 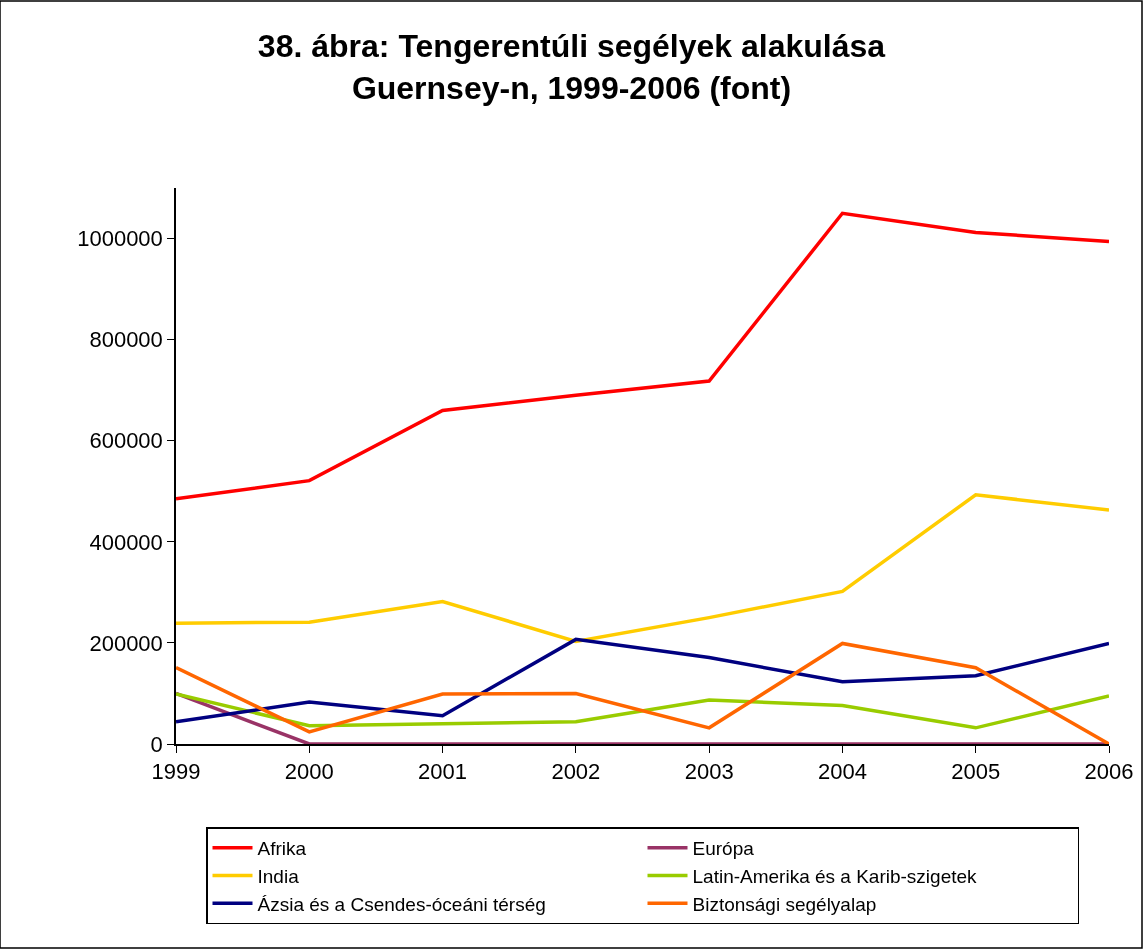 I want to click on x-tick-label: 2001, so click(x=443, y=772).